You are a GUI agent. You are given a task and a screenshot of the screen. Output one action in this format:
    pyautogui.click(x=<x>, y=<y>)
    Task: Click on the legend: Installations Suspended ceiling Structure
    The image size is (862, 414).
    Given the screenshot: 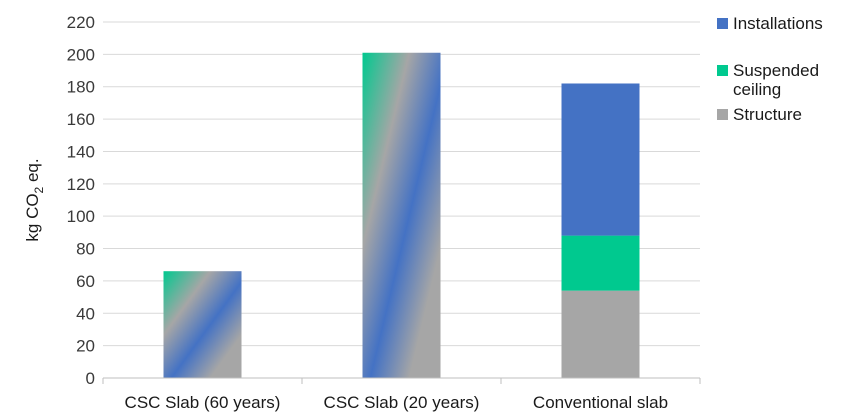 What is the action you would take?
    pyautogui.click(x=770, y=69)
    